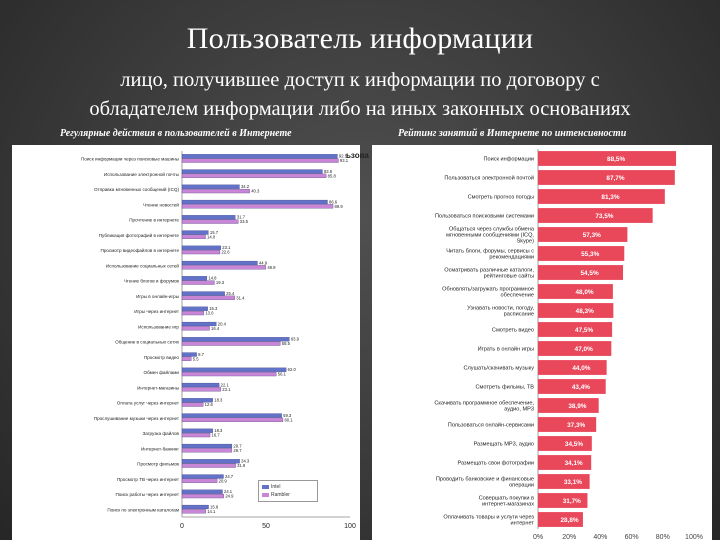  Describe the element at coordinates (584, 330) in the screenshot. I see `right-data-label: 47,5%` at that location.